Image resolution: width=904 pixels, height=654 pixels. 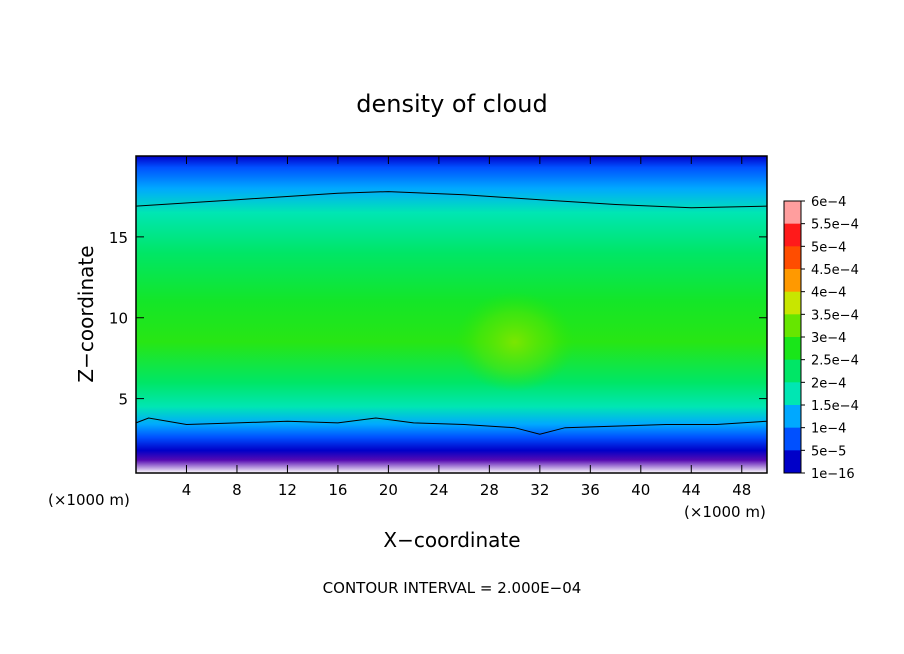 What do you see at coordinates (451, 540) in the screenshot?
I see `x-axis-title: X−coordinate` at bounding box center [451, 540].